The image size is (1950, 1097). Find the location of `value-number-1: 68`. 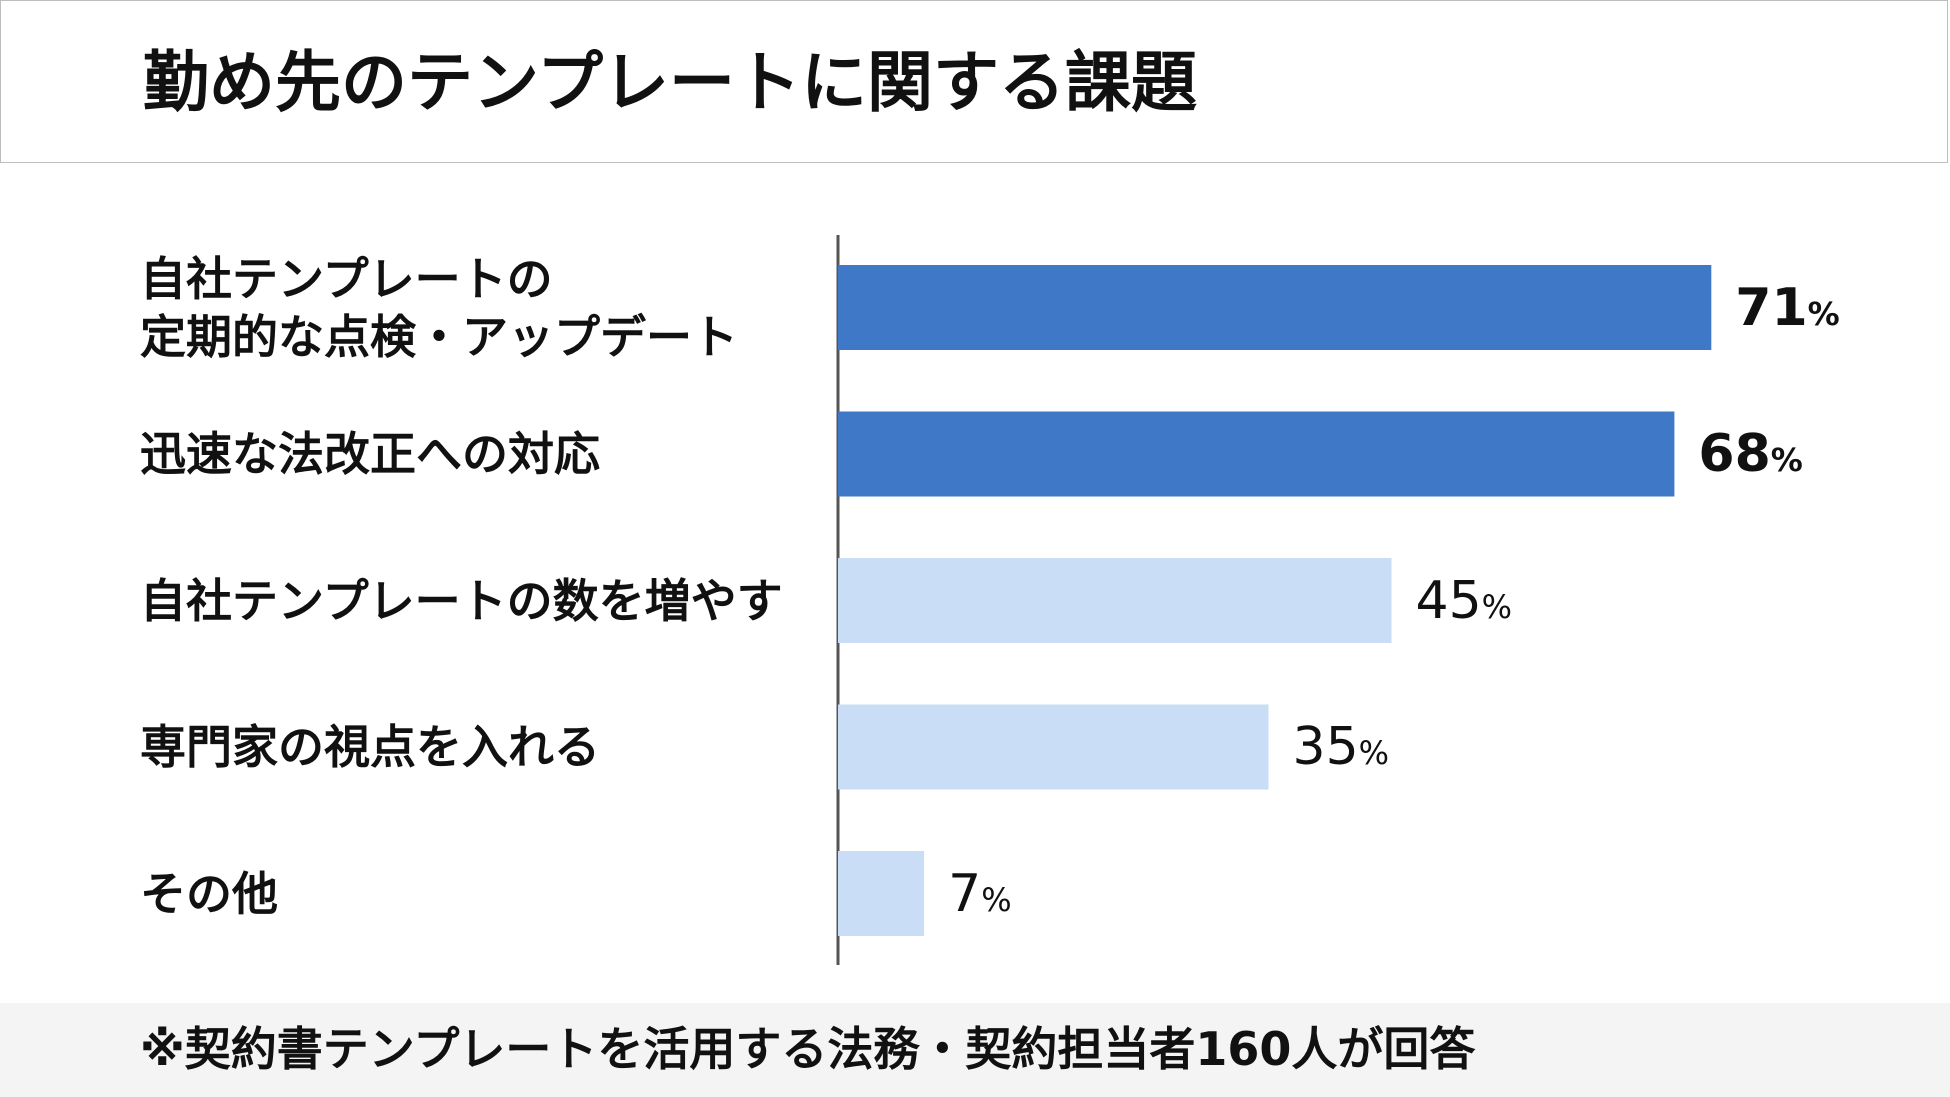

value-number-1: 68 is located at coordinates (1734, 454).